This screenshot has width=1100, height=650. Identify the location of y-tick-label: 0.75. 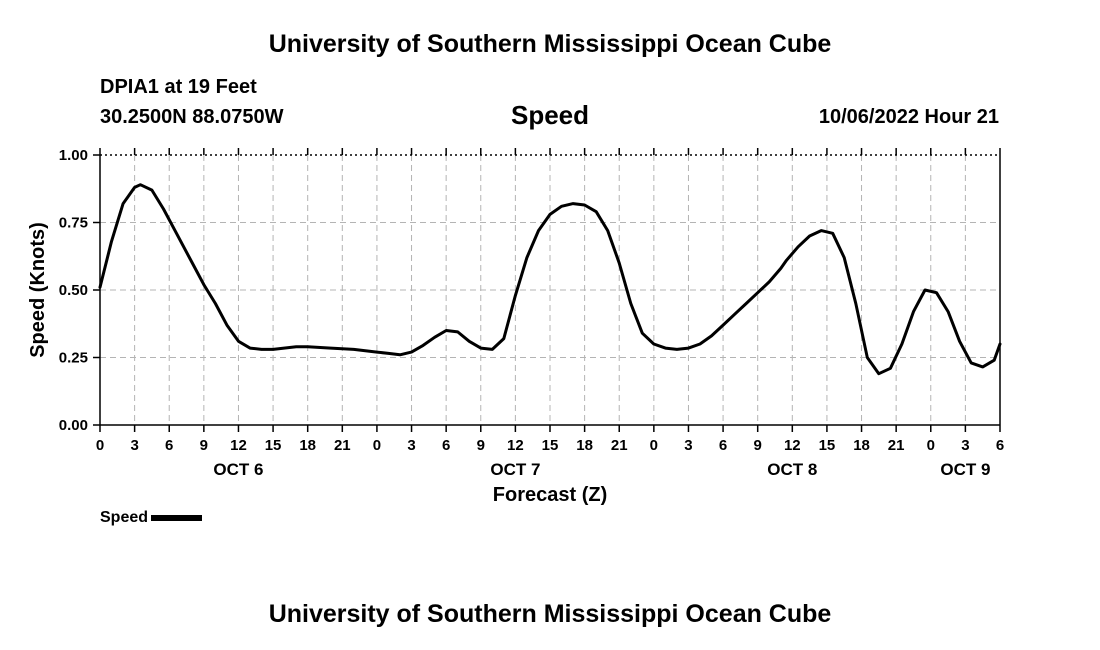
(73, 223).